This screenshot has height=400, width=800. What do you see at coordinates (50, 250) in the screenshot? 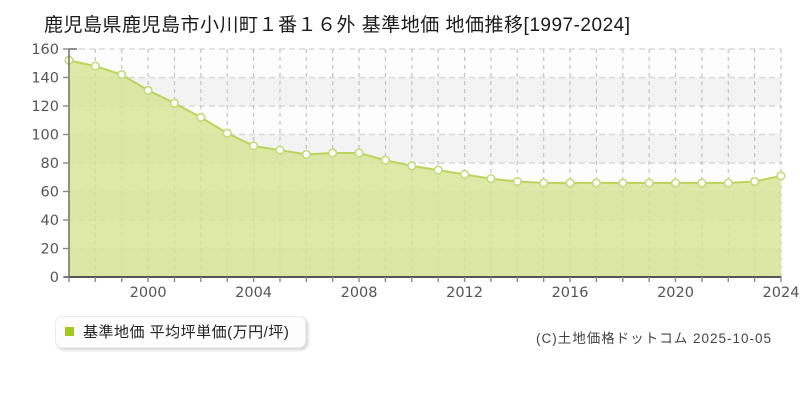
I see `y-axis-tick-label: 20` at bounding box center [50, 250].